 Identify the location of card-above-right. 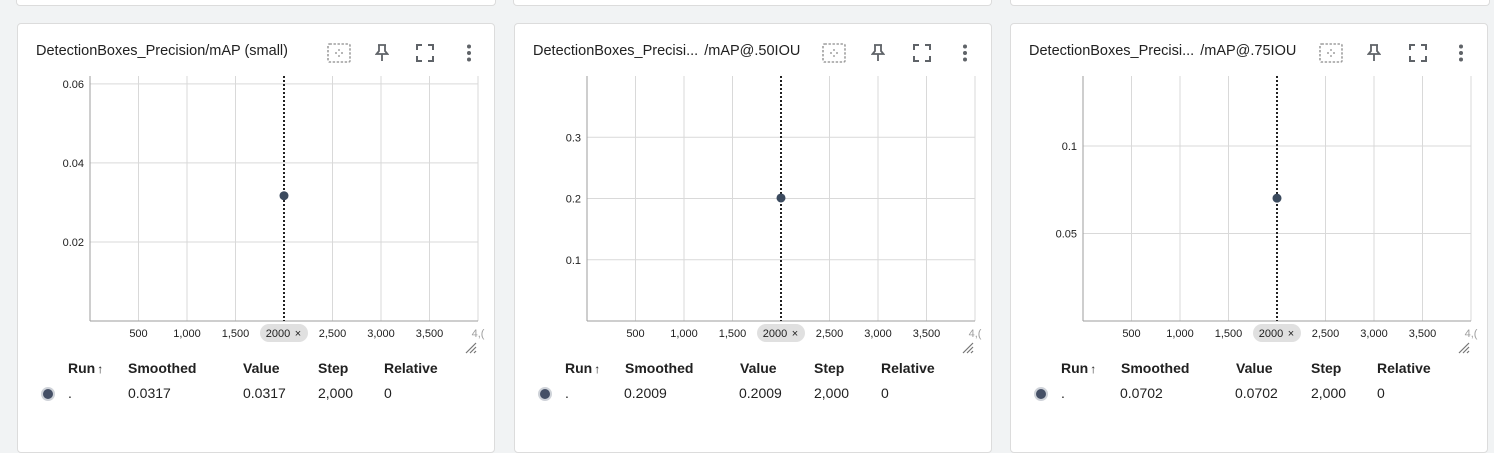
(1250, 3).